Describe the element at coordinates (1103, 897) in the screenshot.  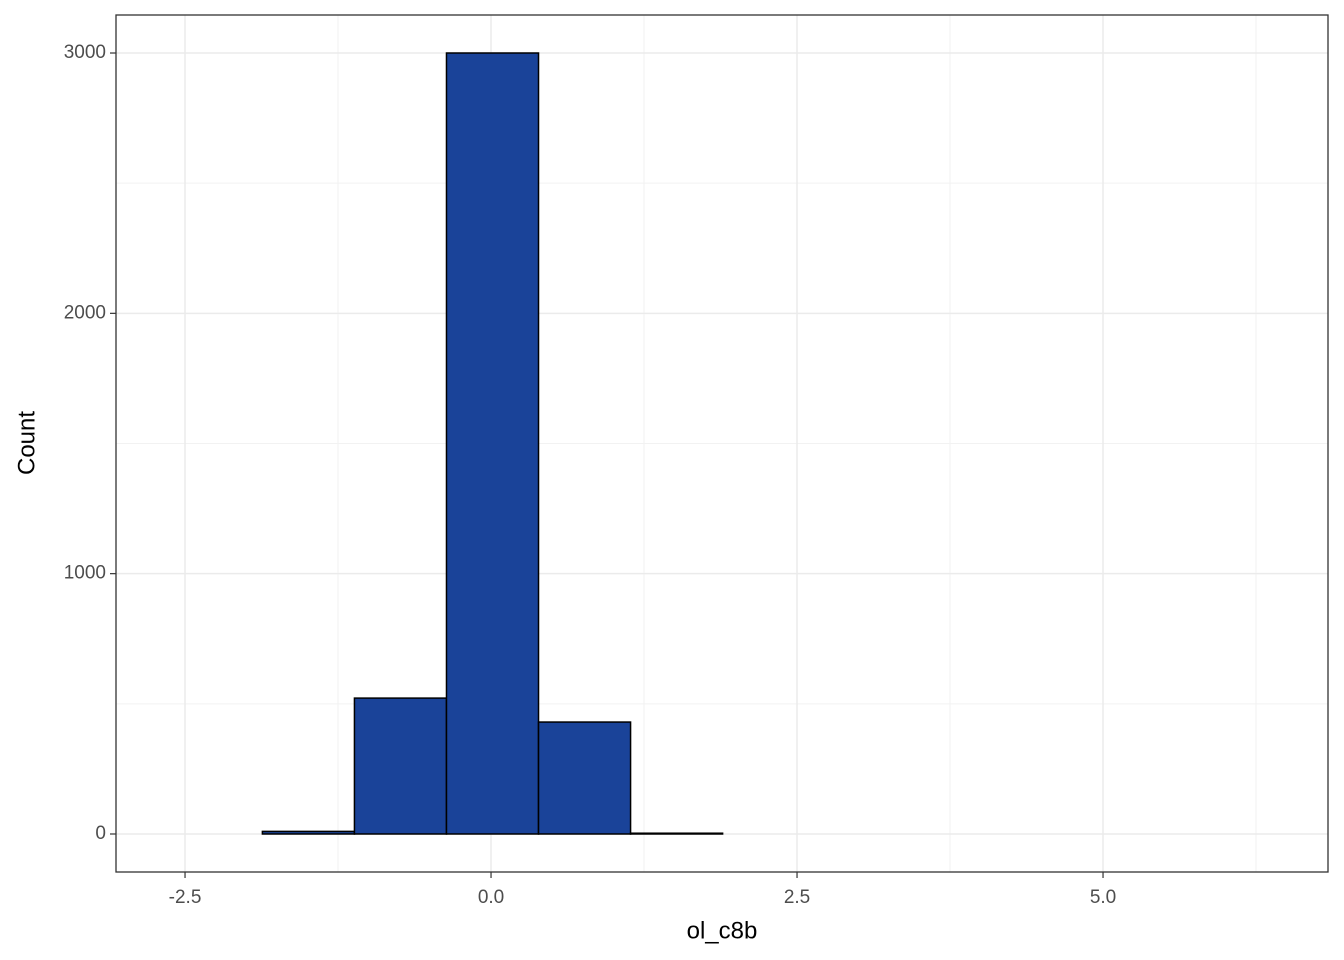
I see `x-tick-label: 5.0` at that location.